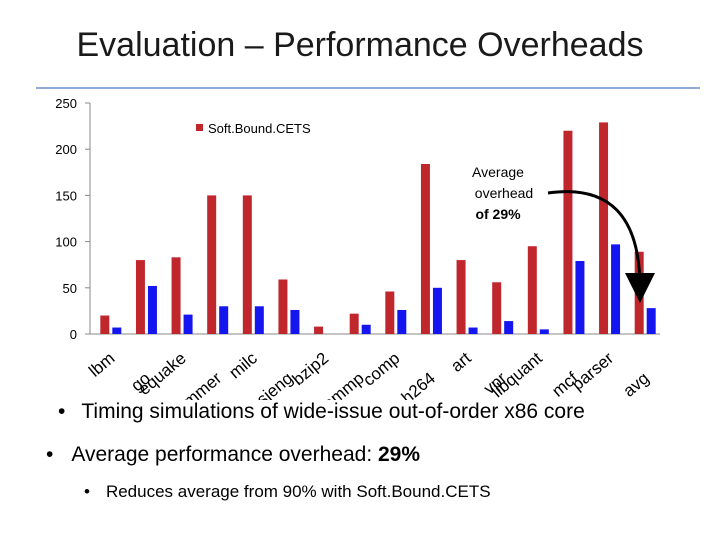 This screenshot has width=720, height=540. Describe the element at coordinates (390, 312) in the screenshot. I see `bar-softbound-comp` at that location.